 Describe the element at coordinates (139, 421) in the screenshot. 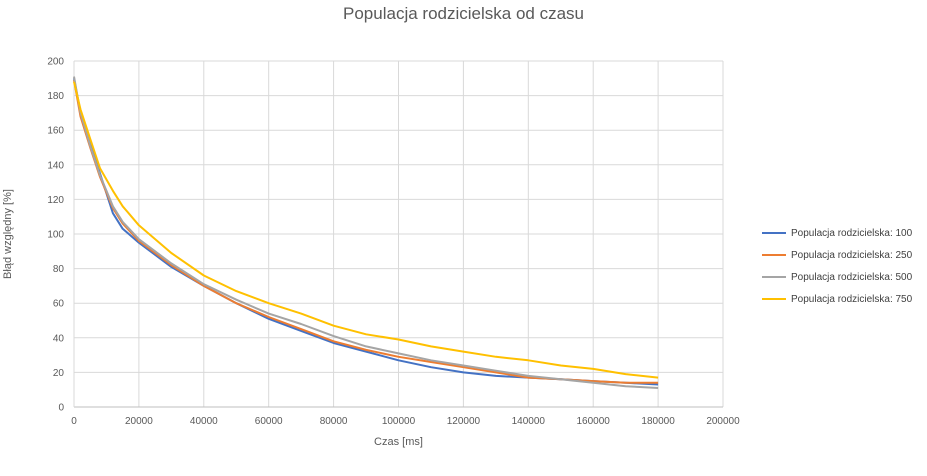

I see `x-tick-label: 20000` at that location.